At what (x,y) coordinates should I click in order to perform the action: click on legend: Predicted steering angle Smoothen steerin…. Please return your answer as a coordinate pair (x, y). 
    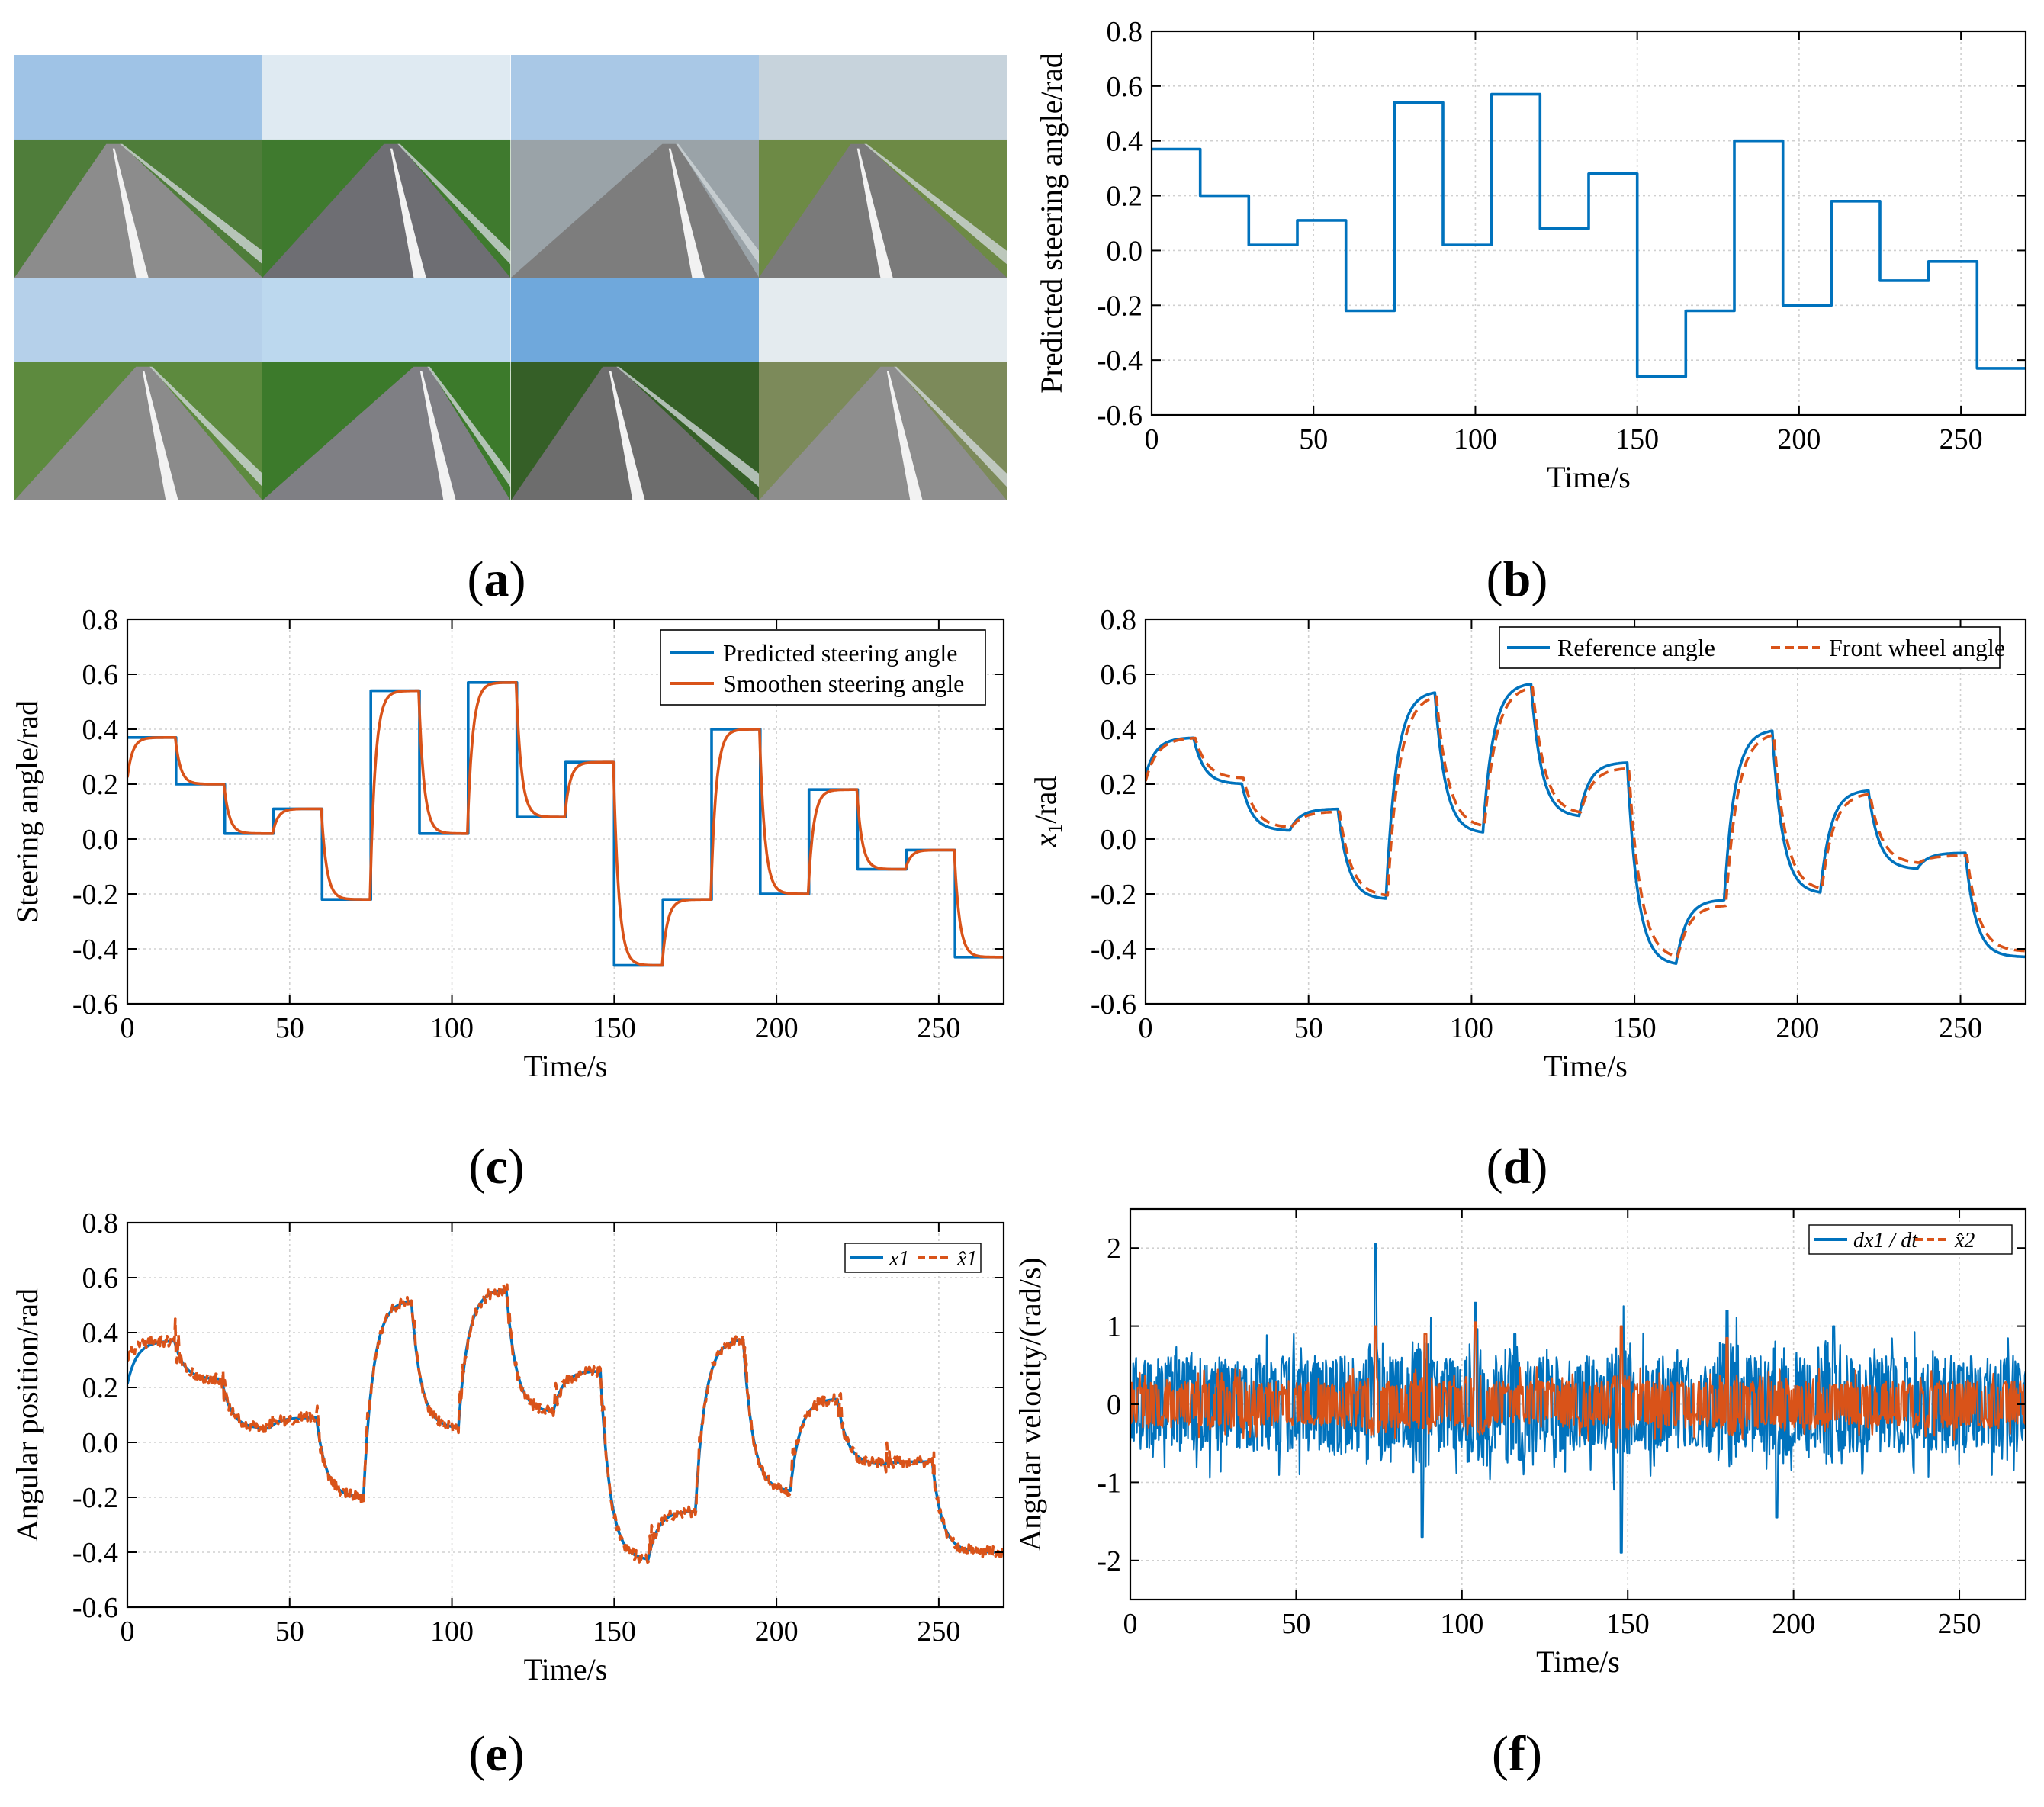
    Looking at the image, I should click on (823, 667).